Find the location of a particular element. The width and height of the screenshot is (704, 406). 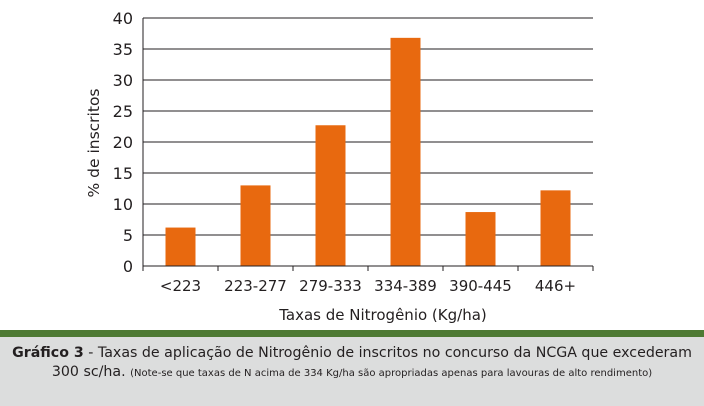

y-tick-label: 15 is located at coordinates (123, 173).